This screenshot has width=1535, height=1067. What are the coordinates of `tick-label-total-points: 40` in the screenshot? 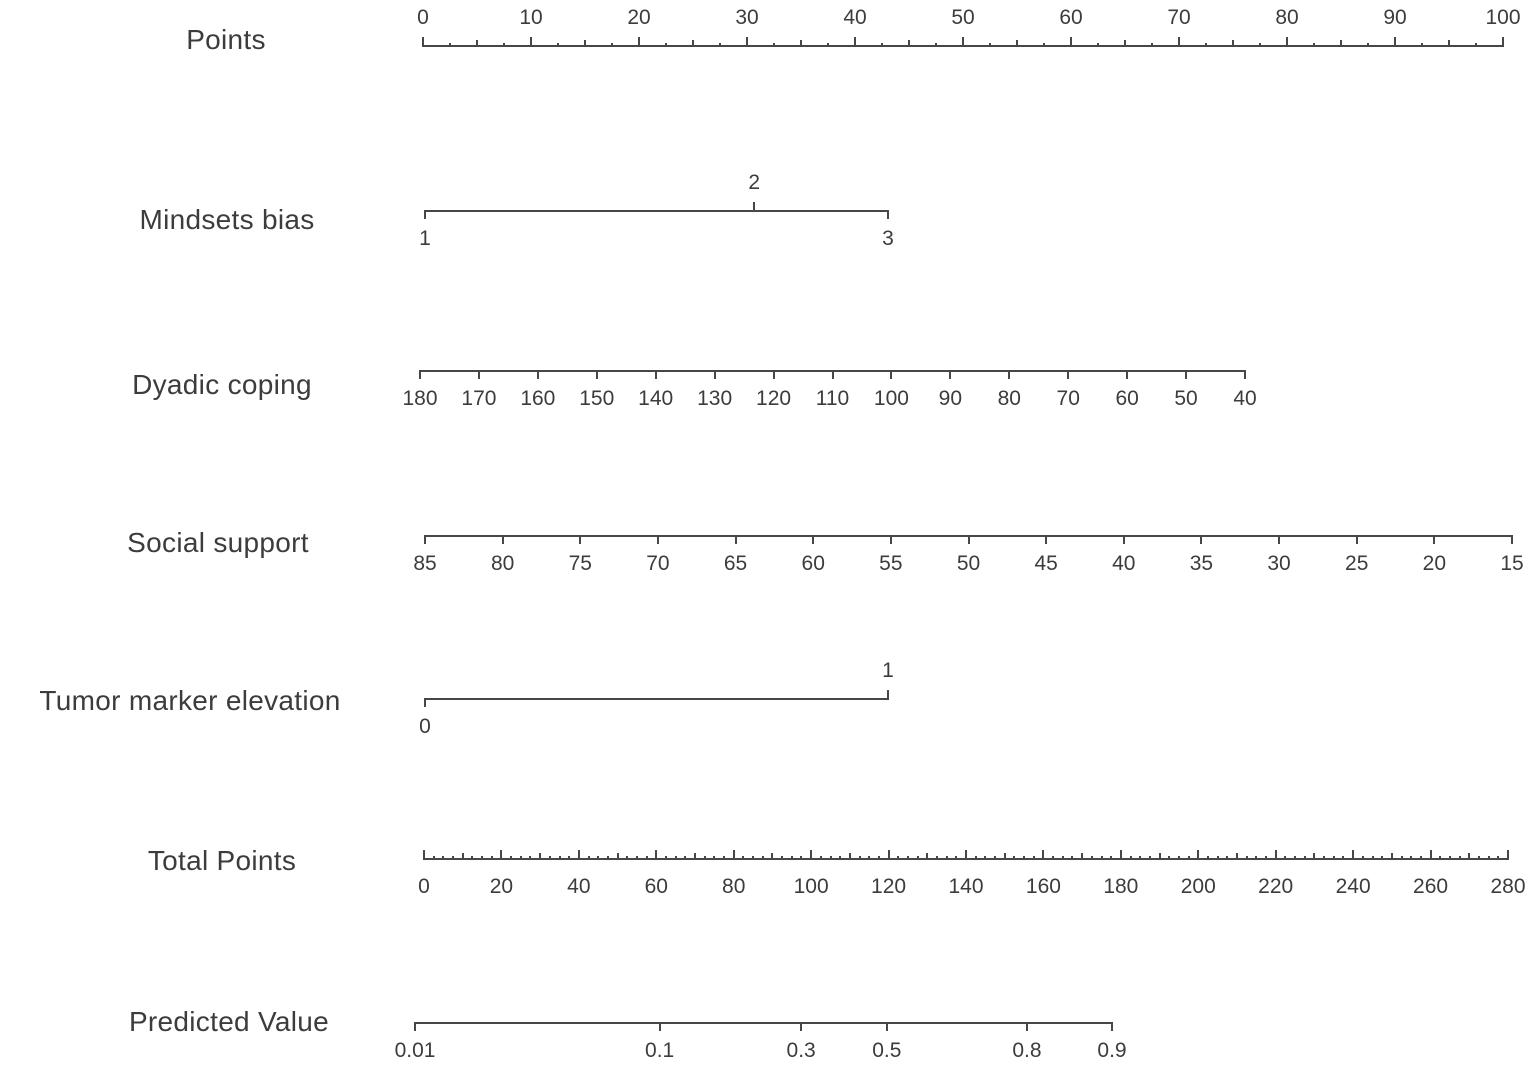 It's located at (579, 886).